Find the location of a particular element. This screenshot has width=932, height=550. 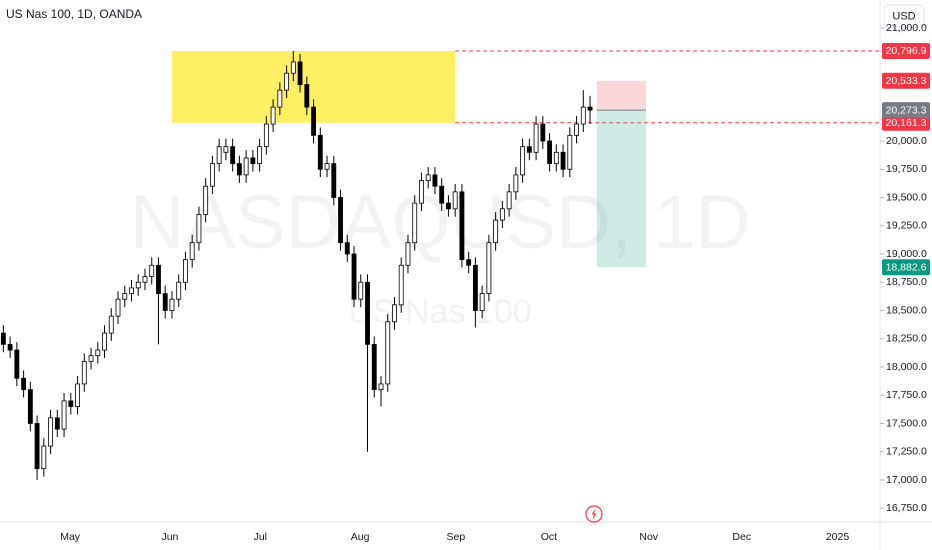

y-tick-label: 19,000.0 is located at coordinates (906, 254).